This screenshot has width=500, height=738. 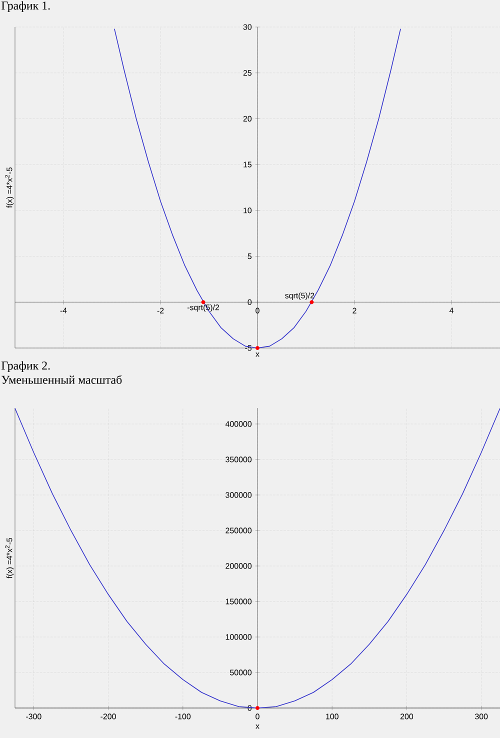 I want to click on chart-title: График 1., so click(x=26, y=6).